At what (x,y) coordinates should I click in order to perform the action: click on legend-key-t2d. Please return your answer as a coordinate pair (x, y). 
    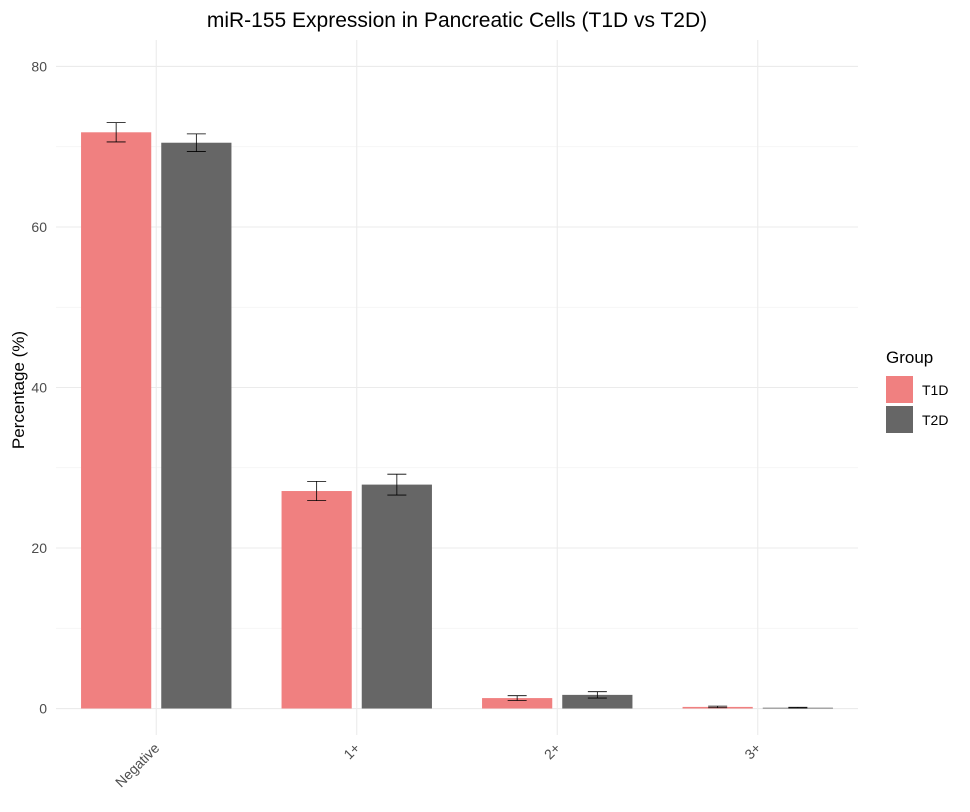
    Looking at the image, I should click on (899, 419).